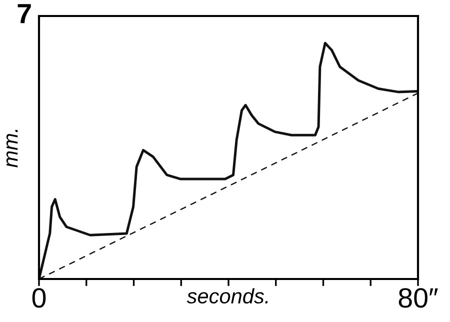 Image resolution: width=450 pixels, height=322 pixels. I want to click on x-tick-label: 0, so click(39, 298).